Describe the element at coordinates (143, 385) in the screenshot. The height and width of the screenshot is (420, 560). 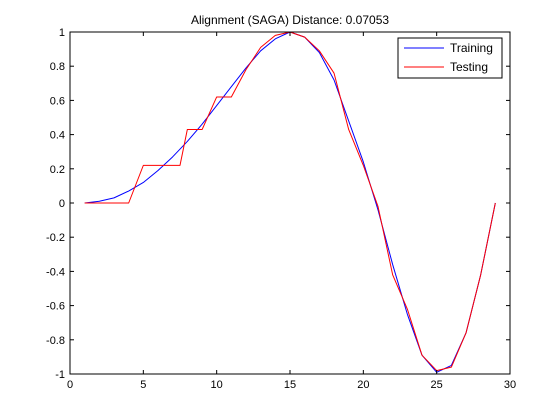
I see `x-tick-label: 5` at that location.